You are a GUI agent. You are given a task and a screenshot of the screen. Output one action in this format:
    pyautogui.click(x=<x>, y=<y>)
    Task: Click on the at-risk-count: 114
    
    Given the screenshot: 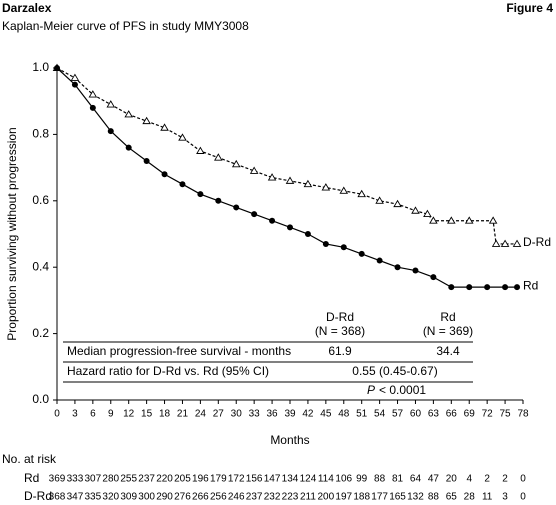 What is the action you would take?
    pyautogui.click(x=326, y=479)
    